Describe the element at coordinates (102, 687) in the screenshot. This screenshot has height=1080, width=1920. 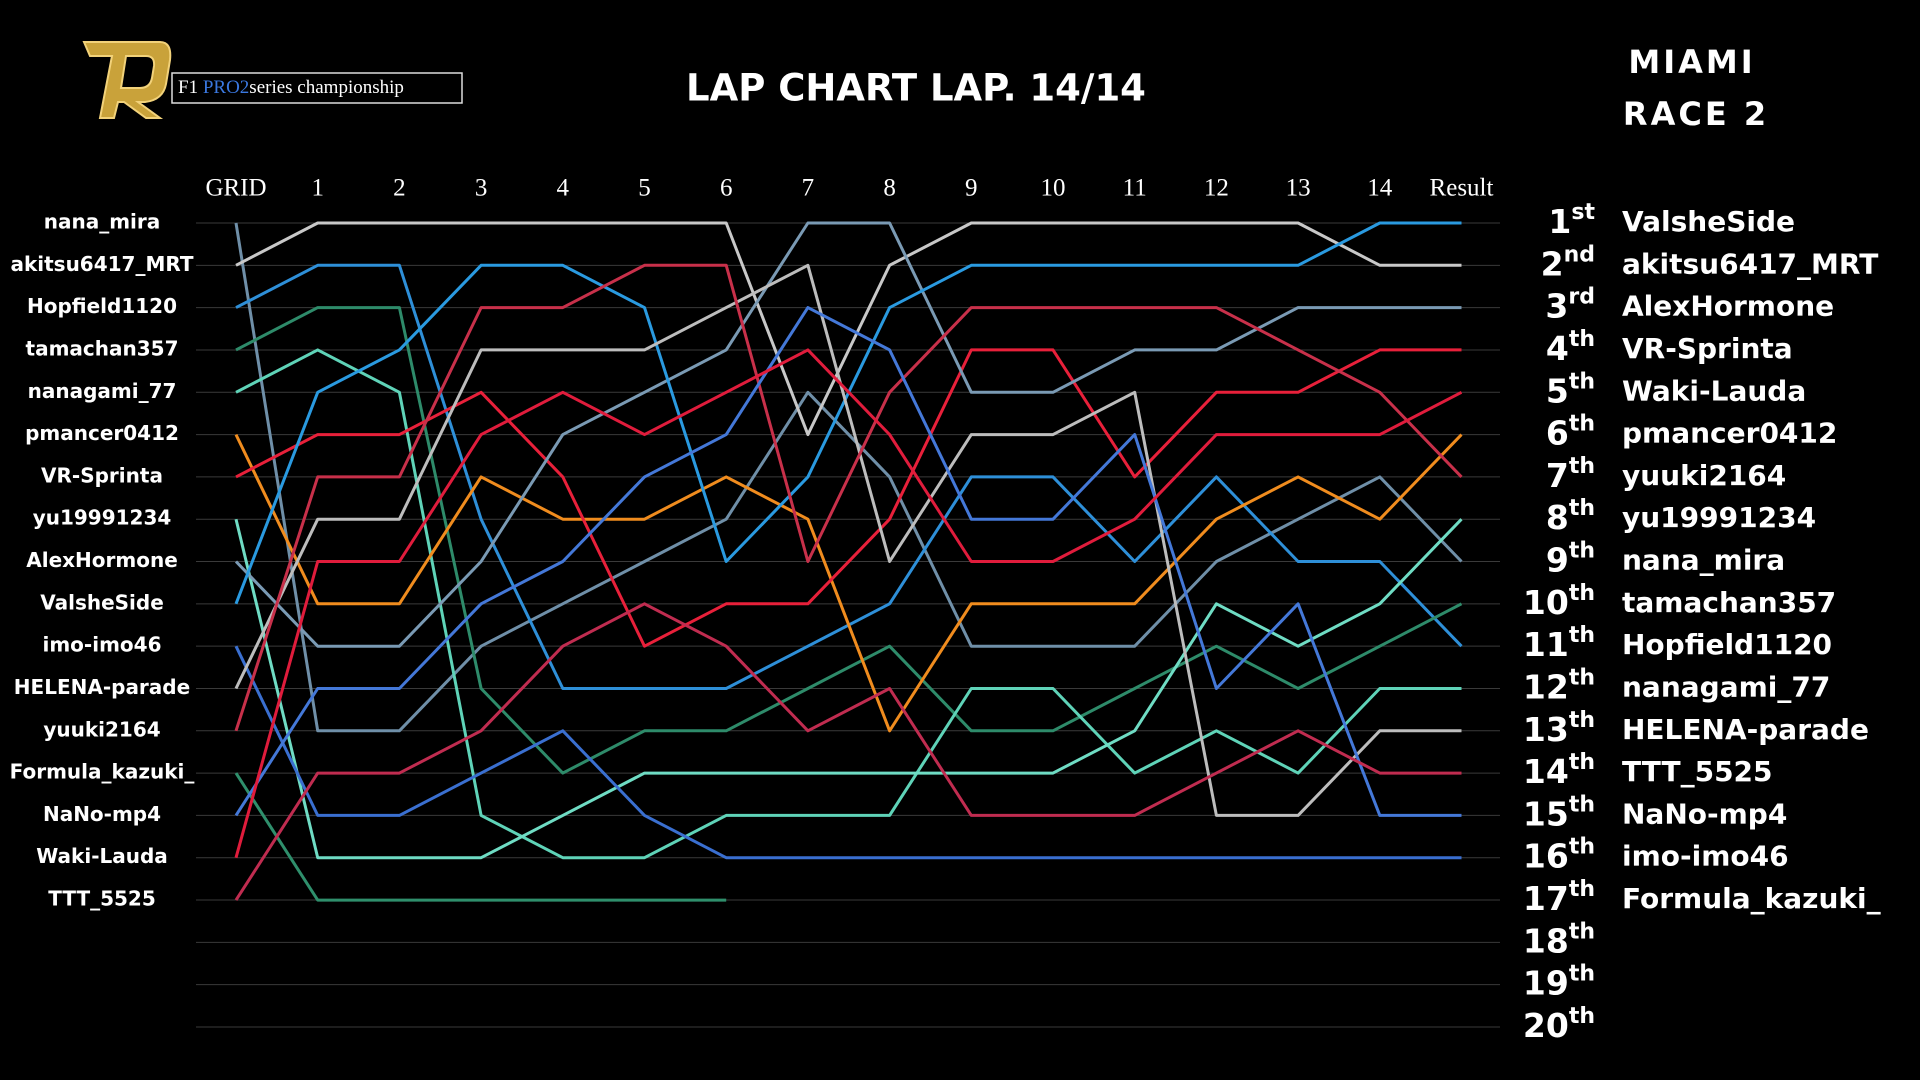
I see `driver-name: HELENA-parade` at that location.